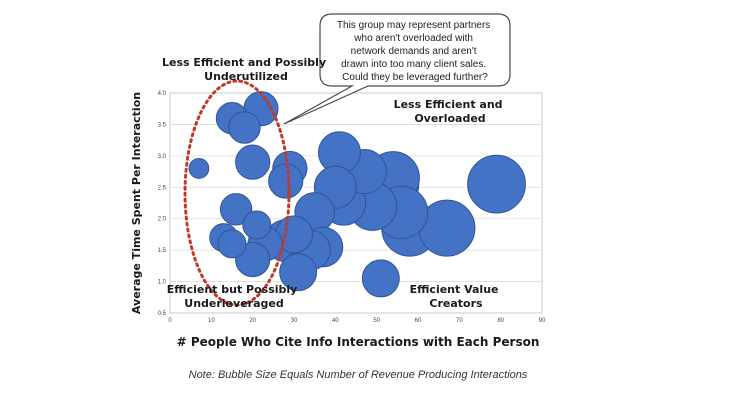 This screenshot has height=400, width=744. I want to click on y-tick-labels: 0.5 1.0 1.5 2.0 2.5 3.0 3.5 4.0, so click(162, 204).